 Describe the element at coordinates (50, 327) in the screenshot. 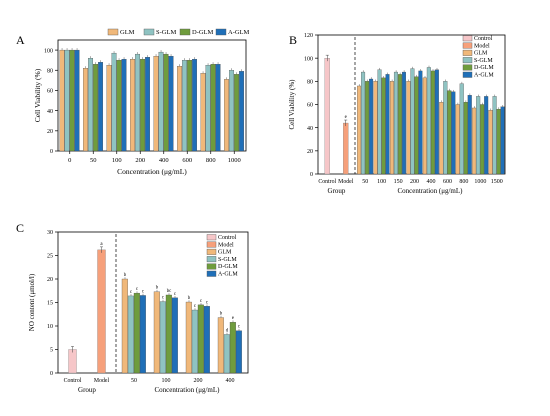

I see `y-tick-label: 10` at that location.